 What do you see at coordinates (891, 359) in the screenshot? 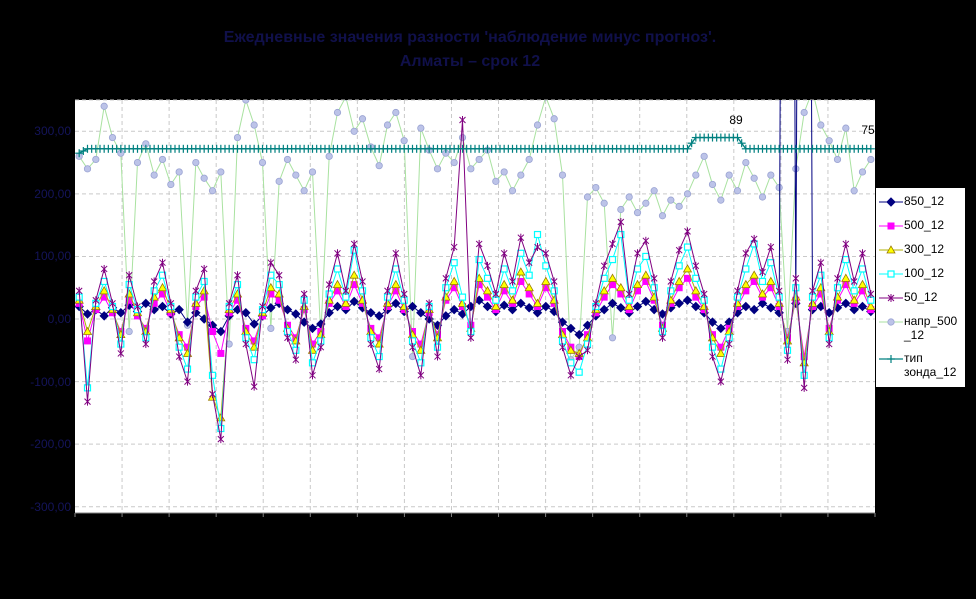
I see `legend-marker-plus-icon` at bounding box center [891, 359].